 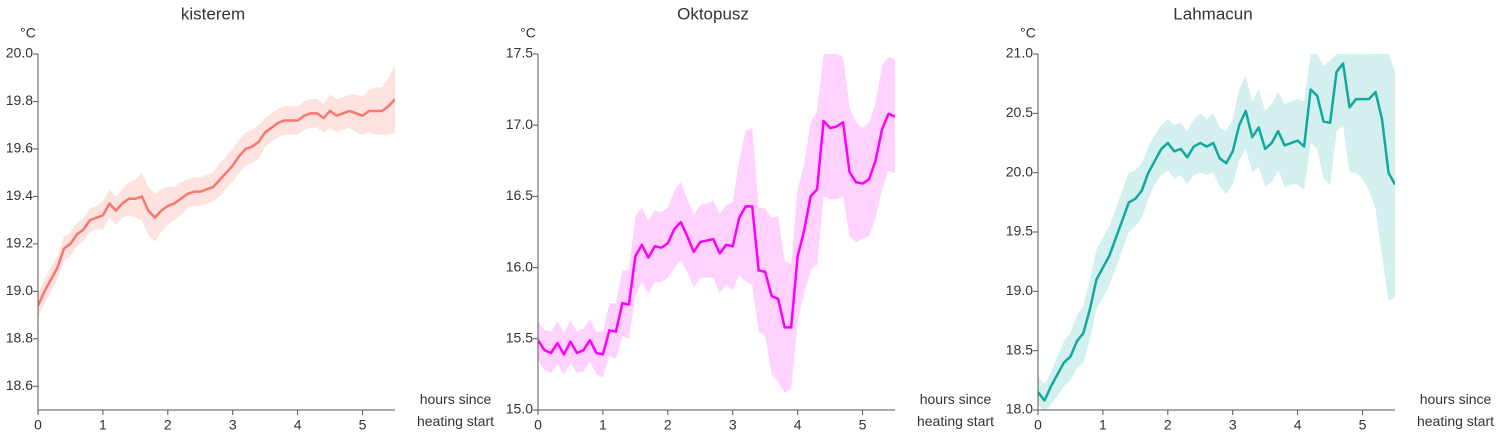 What do you see at coordinates (1019, 231) in the screenshot?
I see `y-tick-label: 19.5` at bounding box center [1019, 231].